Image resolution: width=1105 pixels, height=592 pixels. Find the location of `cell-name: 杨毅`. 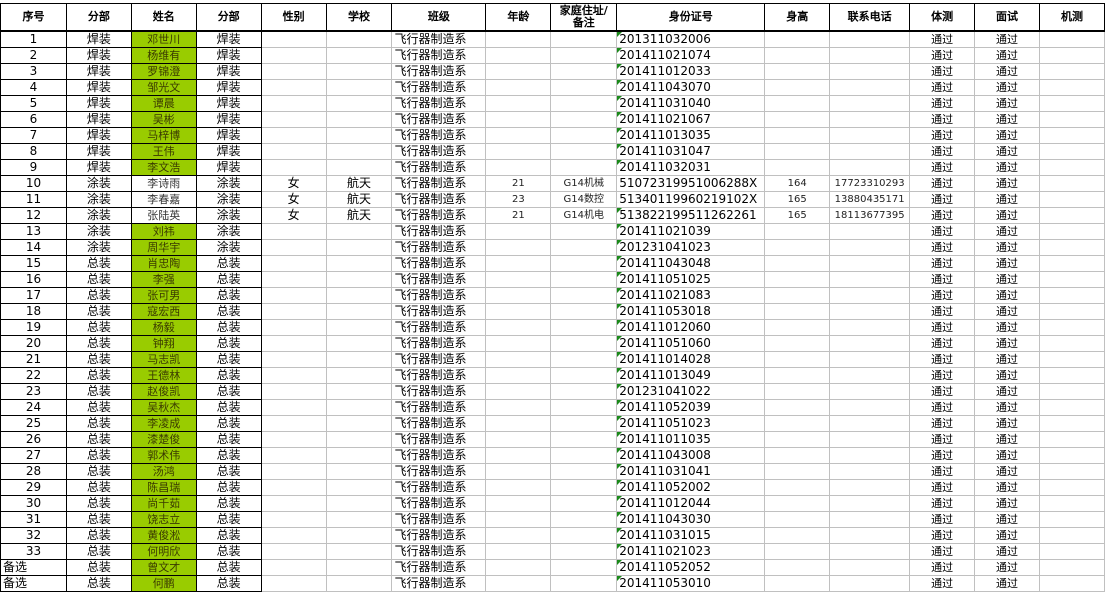

cell-name: 杨毅 is located at coordinates (163, 327).